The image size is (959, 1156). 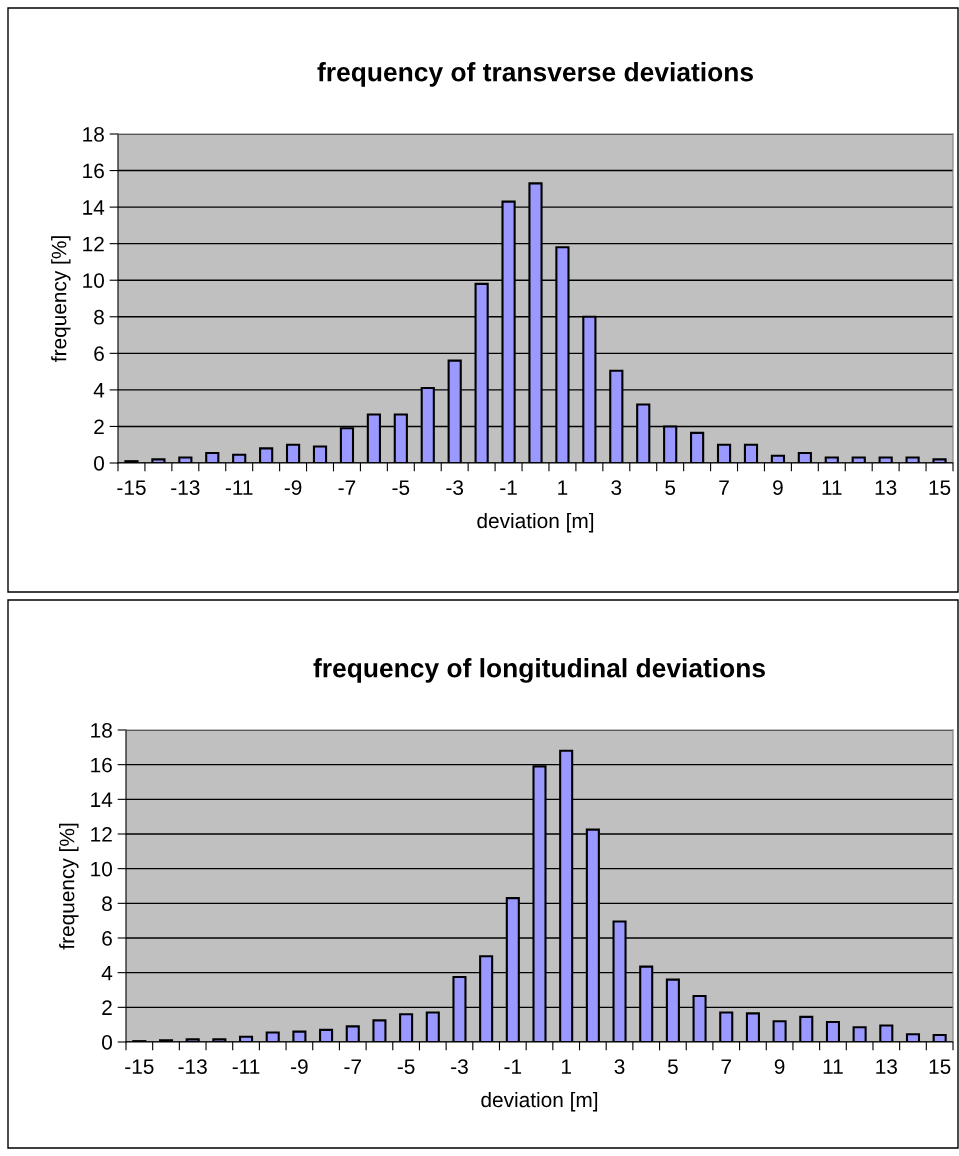 What do you see at coordinates (539, 670) in the screenshot?
I see `chart-title: frequency of longitudinal deviations` at bounding box center [539, 670].